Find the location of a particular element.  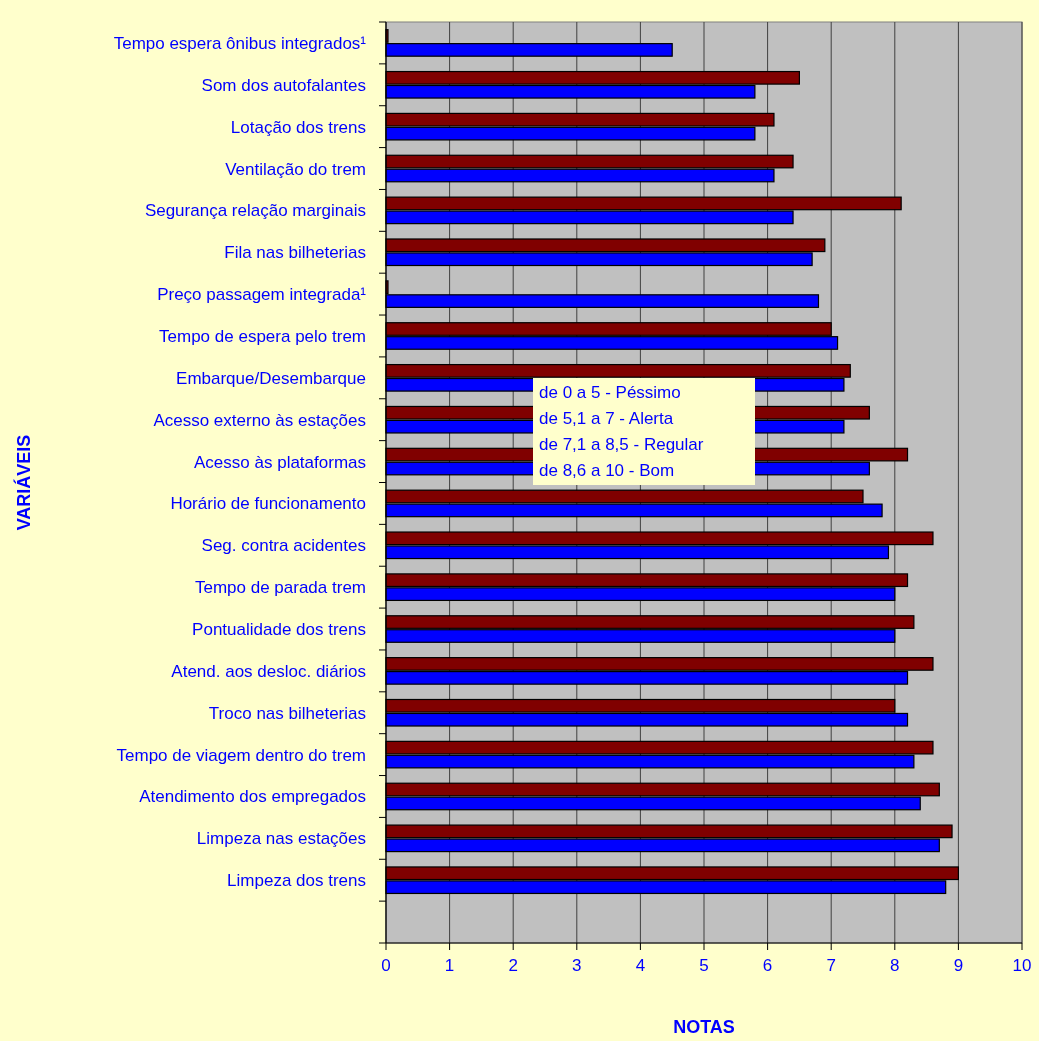

y-tick-label: Troco nas bilheterias is located at coordinates (287, 713).